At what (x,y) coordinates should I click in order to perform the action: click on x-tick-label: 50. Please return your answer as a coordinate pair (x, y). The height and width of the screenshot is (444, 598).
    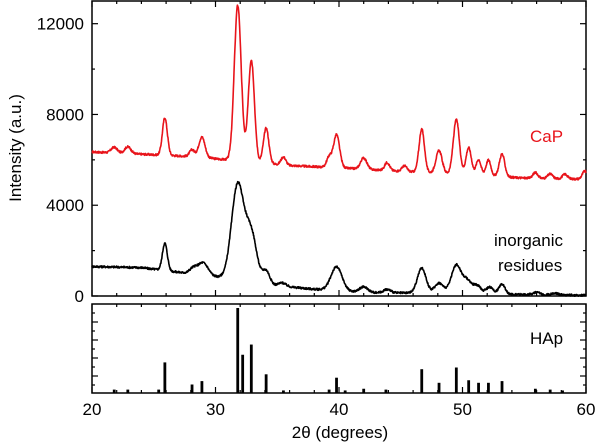
    Looking at the image, I should click on (462, 409).